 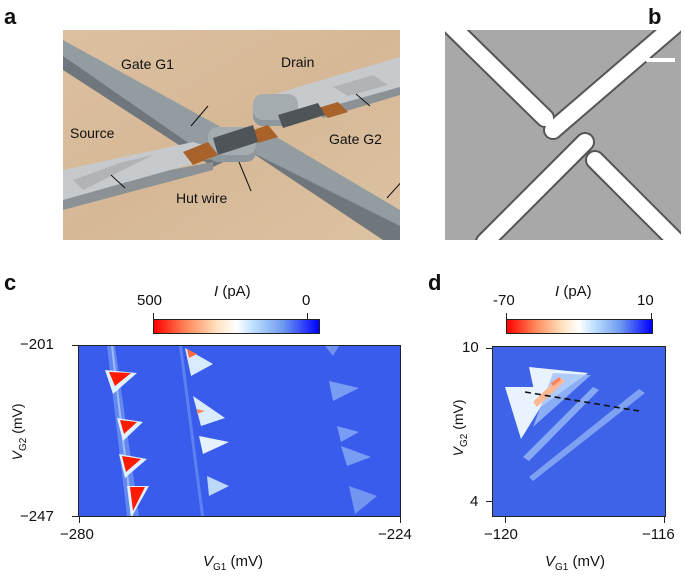 What do you see at coordinates (75, 516) in the screenshot?
I see `ytick-bottom-c` at bounding box center [75, 516].